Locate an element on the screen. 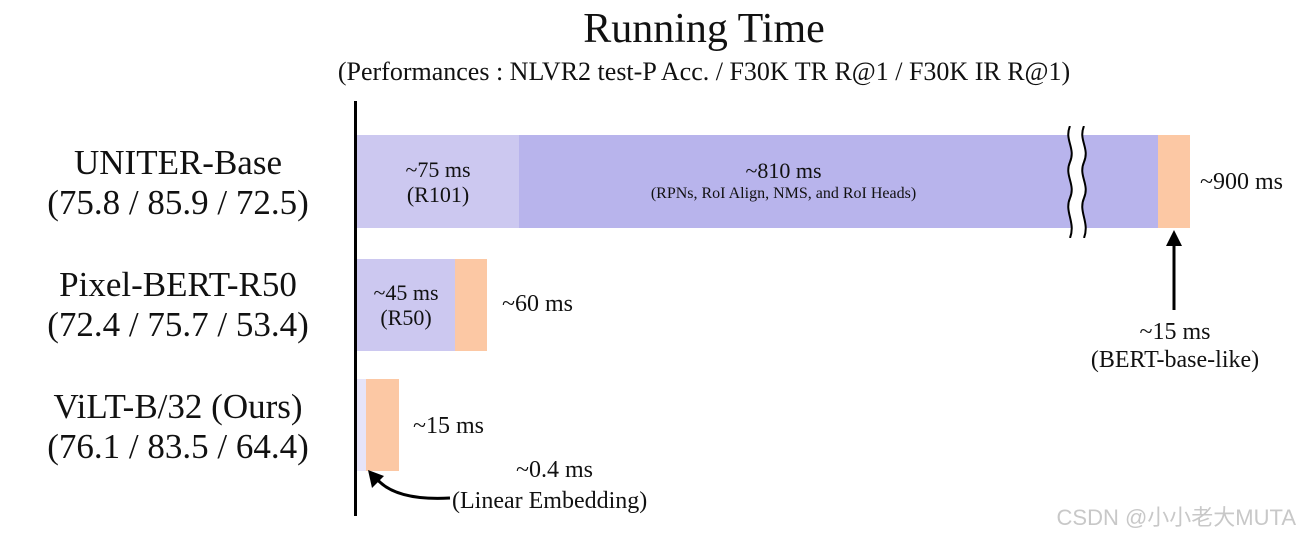 This screenshot has width=1308, height=535. total-vilt: ~15 ms is located at coordinates (448, 426).